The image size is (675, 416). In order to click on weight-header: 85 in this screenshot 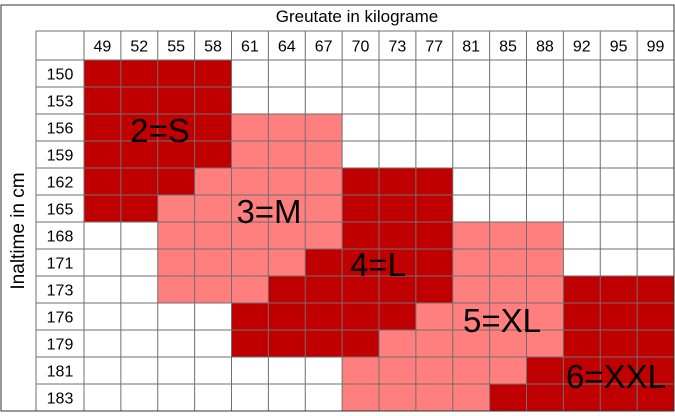, I will do `click(508, 47)`.